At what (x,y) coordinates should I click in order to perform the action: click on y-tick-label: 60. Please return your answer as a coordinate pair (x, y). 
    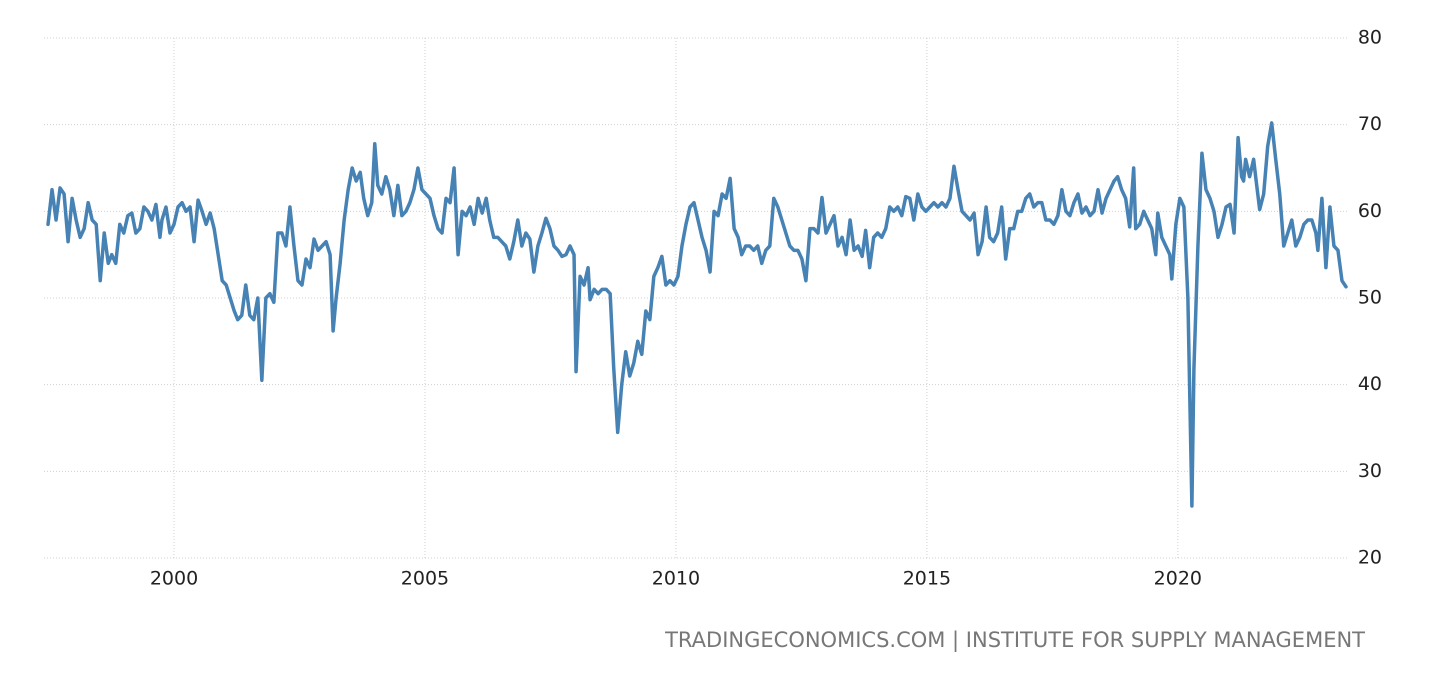
    Looking at the image, I should click on (1370, 211).